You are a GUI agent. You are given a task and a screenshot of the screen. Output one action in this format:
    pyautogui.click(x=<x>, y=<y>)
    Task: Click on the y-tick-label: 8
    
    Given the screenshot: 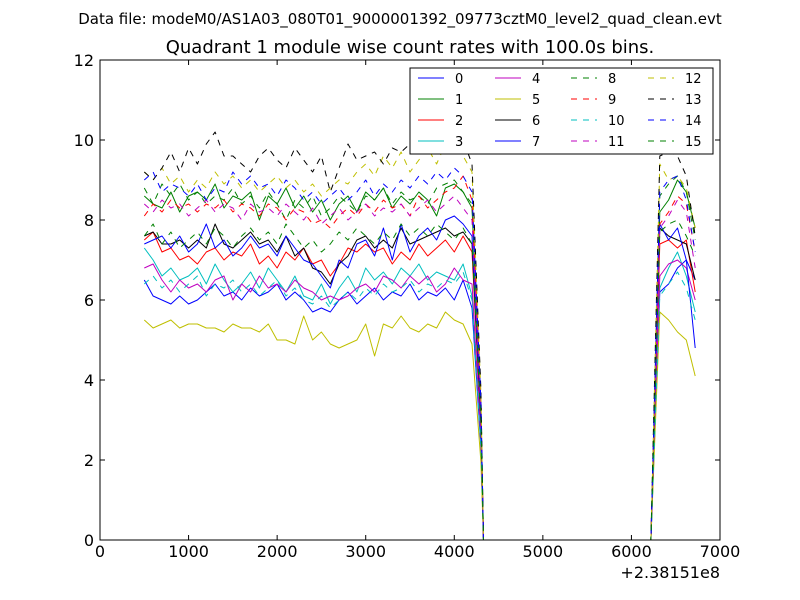 What is the action you would take?
    pyautogui.click(x=89, y=220)
    